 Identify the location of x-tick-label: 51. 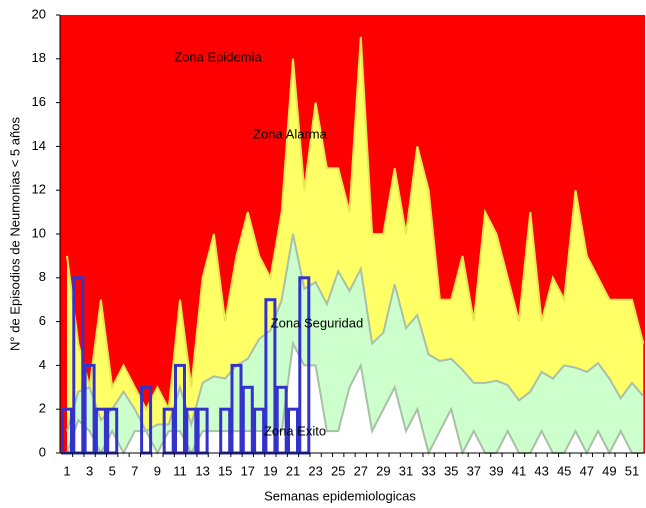
(632, 470).